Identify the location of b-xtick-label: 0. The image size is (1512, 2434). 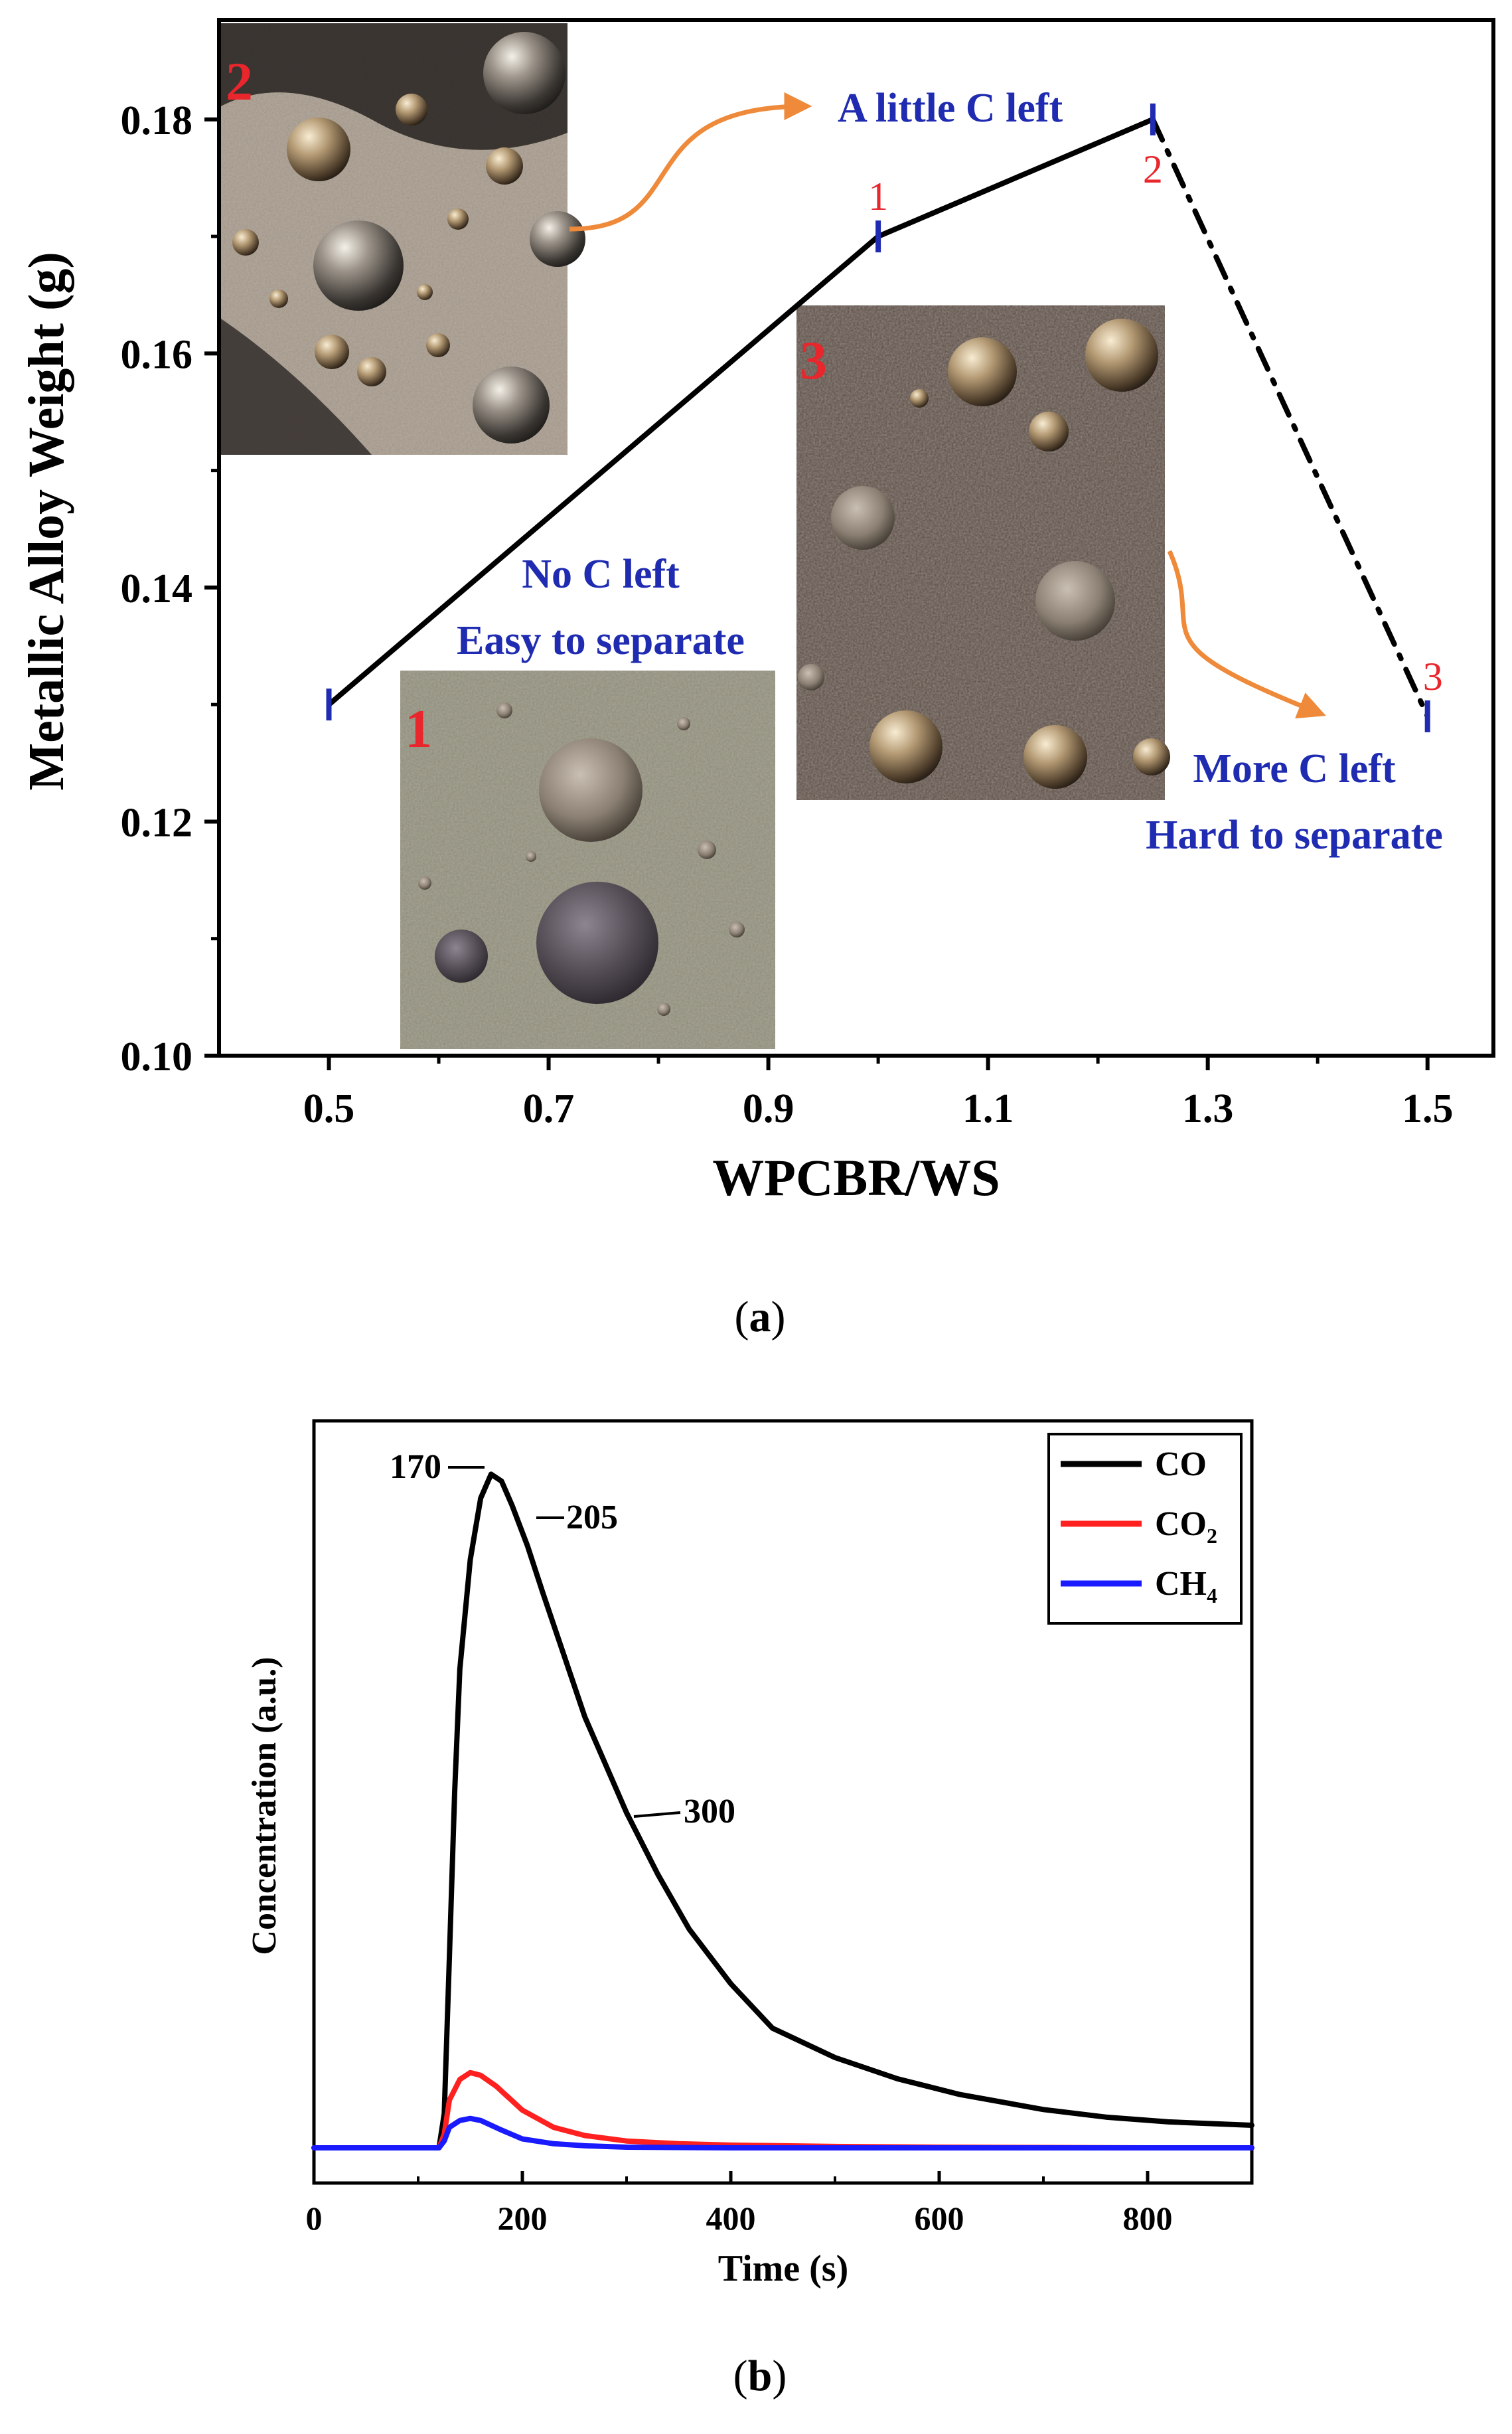
(314, 2218).